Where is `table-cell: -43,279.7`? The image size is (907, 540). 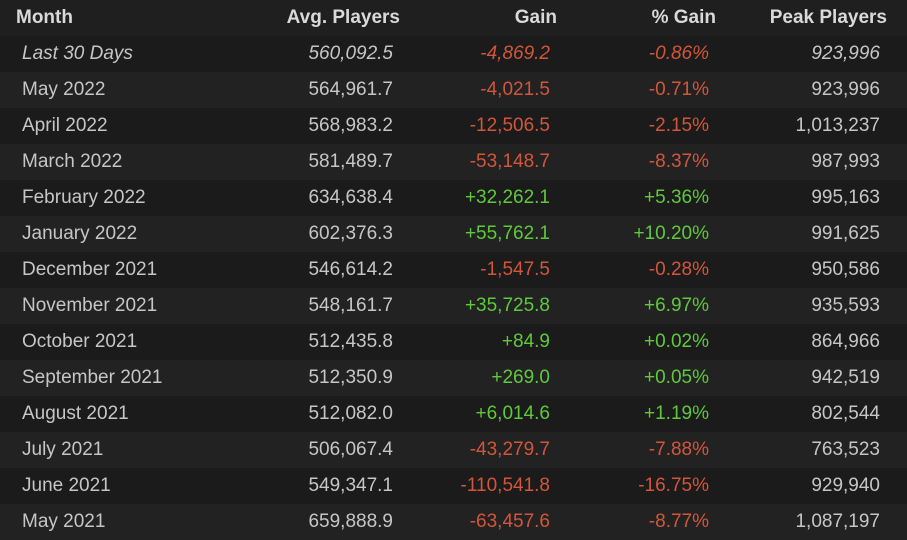 table-cell: -43,279.7 is located at coordinates (509, 449).